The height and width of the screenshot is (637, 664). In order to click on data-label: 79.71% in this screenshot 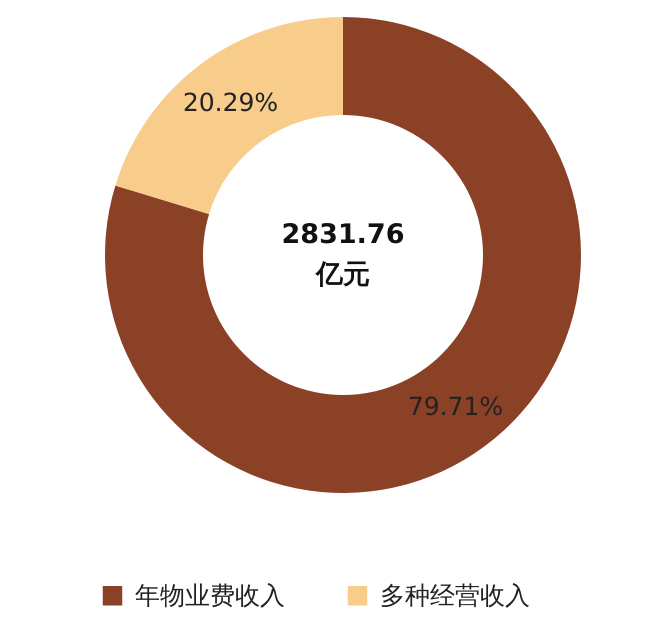, I will do `click(456, 406)`.